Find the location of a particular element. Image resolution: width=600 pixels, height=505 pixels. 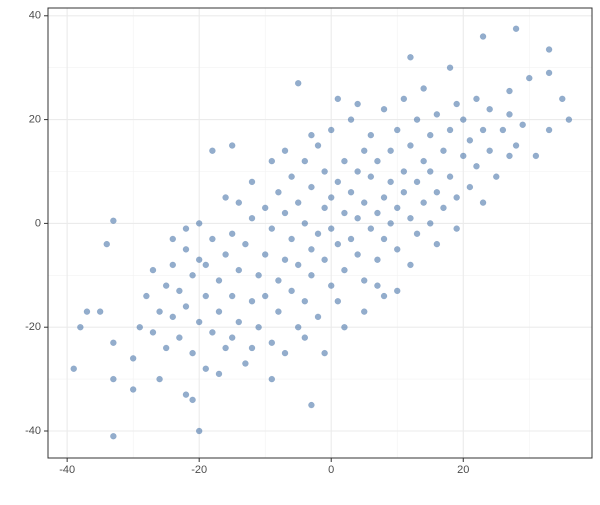

y-tick-label: 40 is located at coordinates (35, 16).